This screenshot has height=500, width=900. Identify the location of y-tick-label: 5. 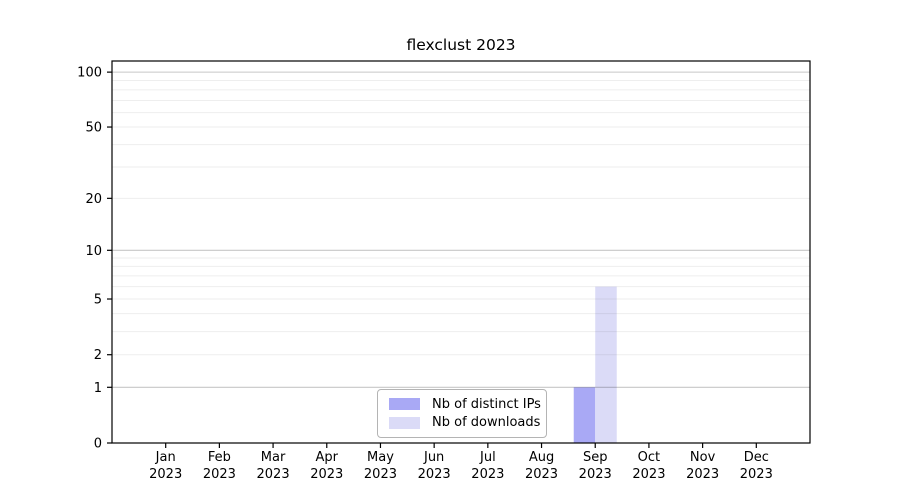
(98, 300).